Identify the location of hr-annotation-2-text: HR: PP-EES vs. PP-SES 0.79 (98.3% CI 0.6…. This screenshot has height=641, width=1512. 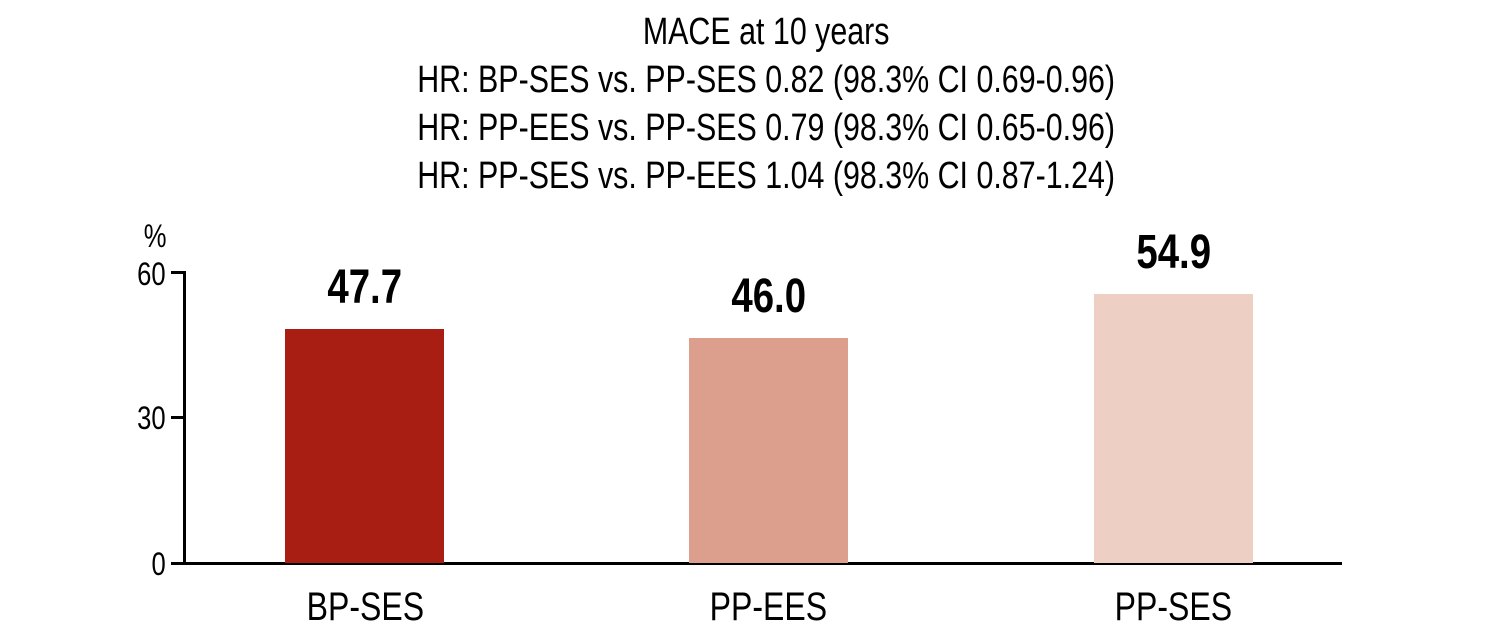
(766, 128).